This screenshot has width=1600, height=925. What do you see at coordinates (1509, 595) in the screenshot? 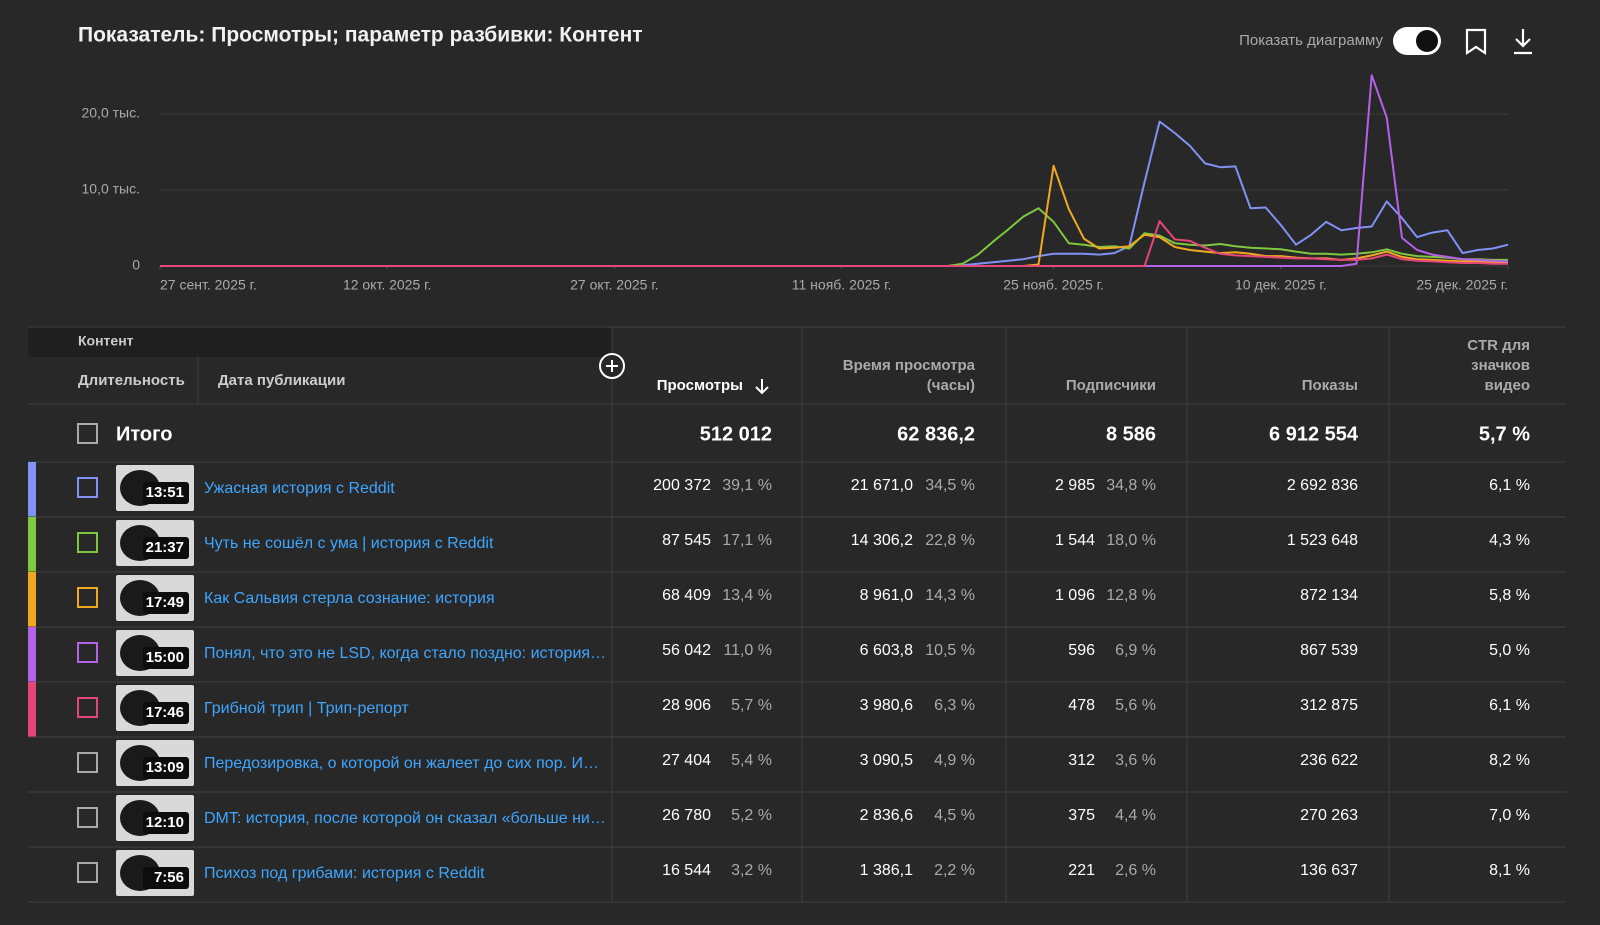
I see `cell-value: 5,8 %` at bounding box center [1509, 595].